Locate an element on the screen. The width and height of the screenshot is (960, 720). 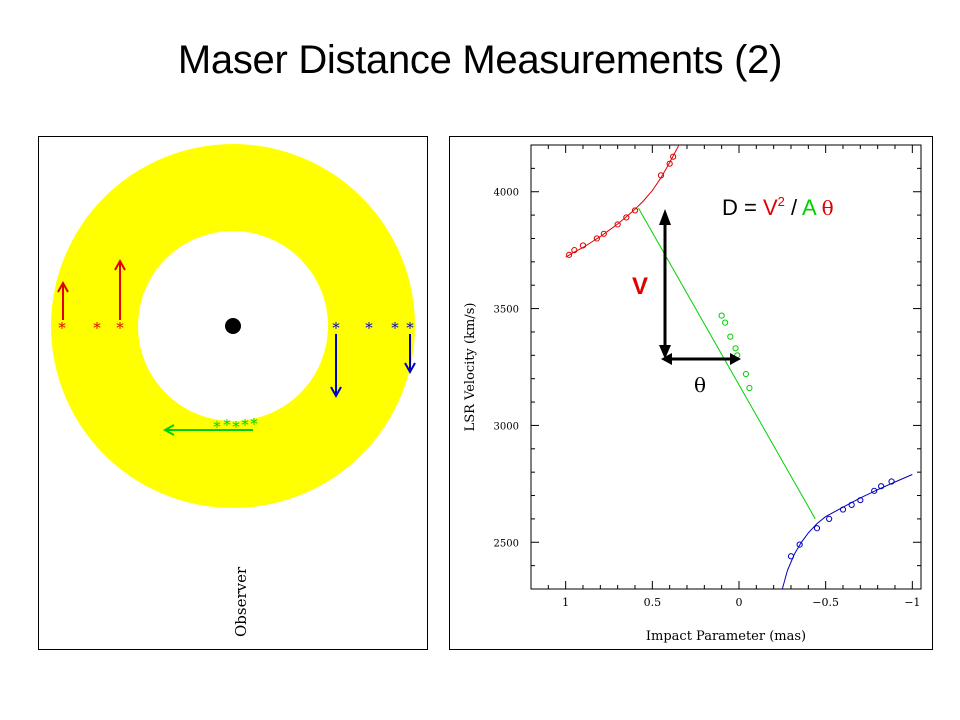
x-tick-label: 0.5 is located at coordinates (653, 602).